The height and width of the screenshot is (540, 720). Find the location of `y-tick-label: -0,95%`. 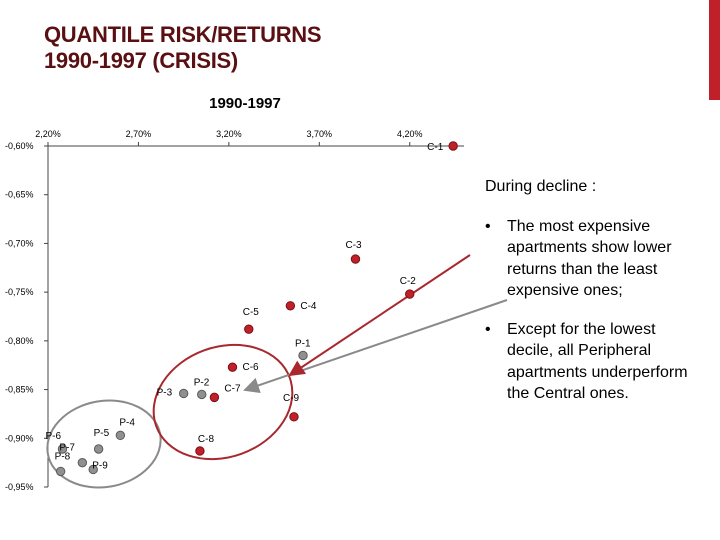

y-tick-label: -0,95% is located at coordinates (19, 487).